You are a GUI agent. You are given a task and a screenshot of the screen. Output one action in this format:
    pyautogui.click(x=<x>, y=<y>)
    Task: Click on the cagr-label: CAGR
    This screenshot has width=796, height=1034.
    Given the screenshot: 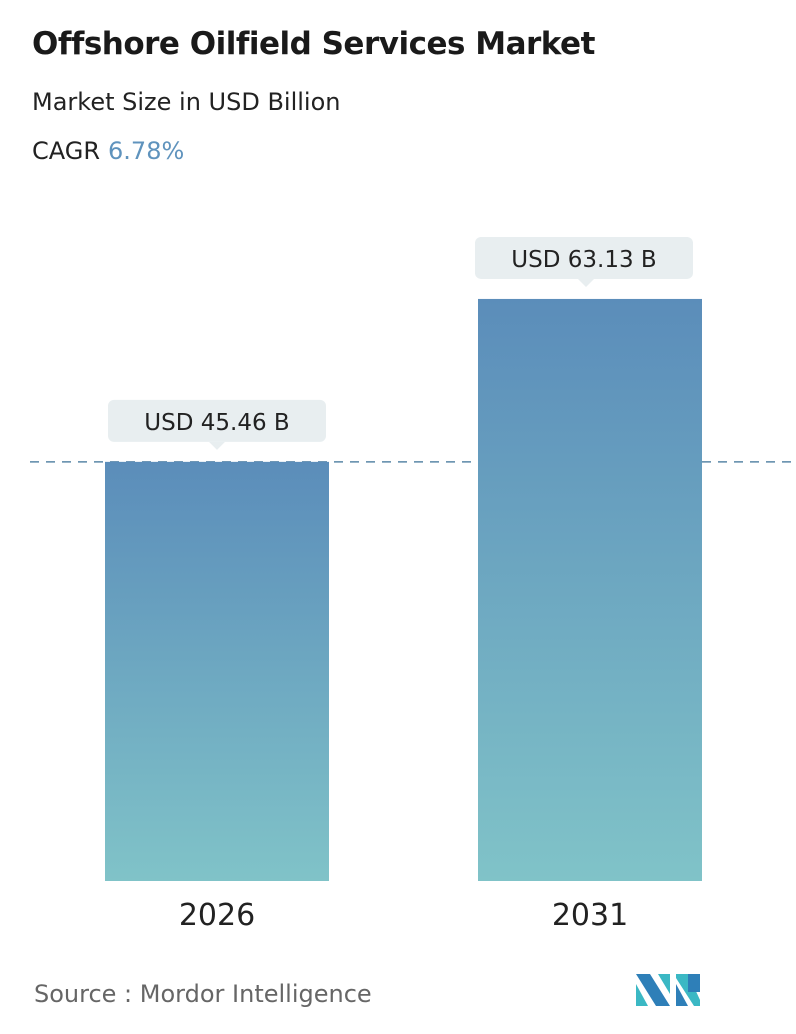 What is the action you would take?
    pyautogui.click(x=66, y=151)
    